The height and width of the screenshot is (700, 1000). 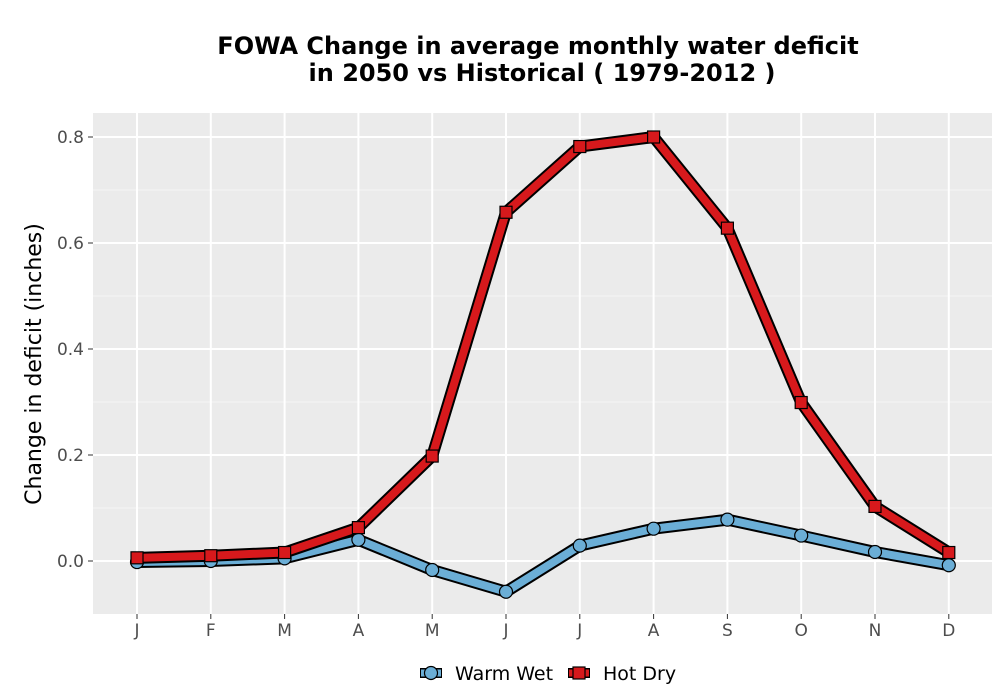 I want to click on x-tick-label: D, so click(x=948, y=631).